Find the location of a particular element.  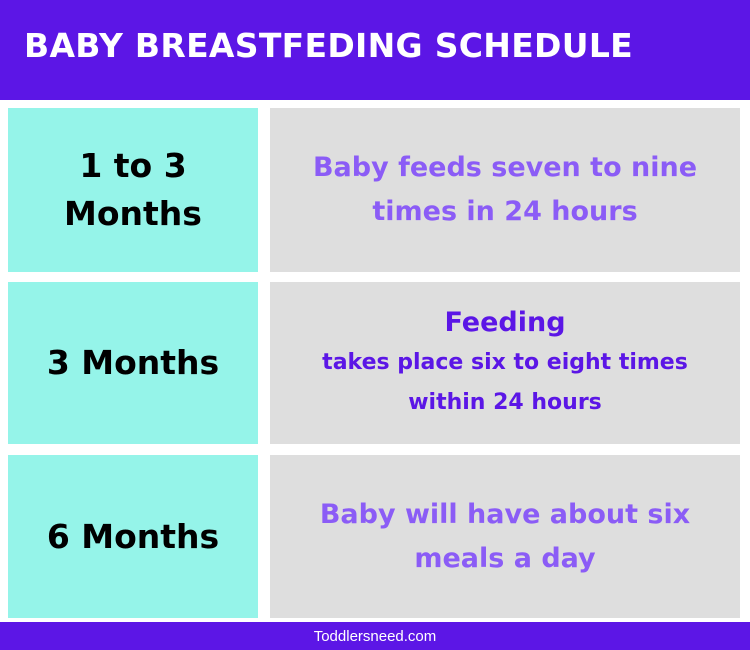

age-label: 3 Months is located at coordinates (133, 362).